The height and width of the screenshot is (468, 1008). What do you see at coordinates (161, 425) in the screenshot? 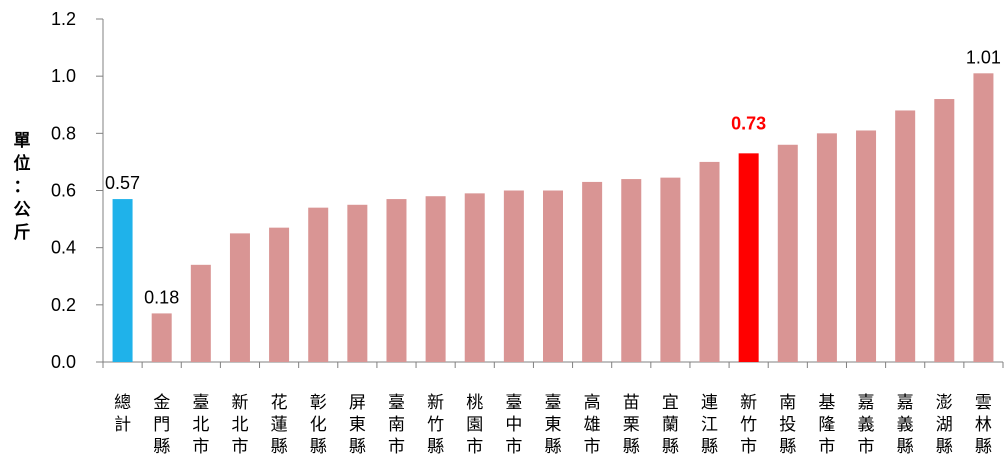
I see `category-label: 金門縣` at bounding box center [161, 425].